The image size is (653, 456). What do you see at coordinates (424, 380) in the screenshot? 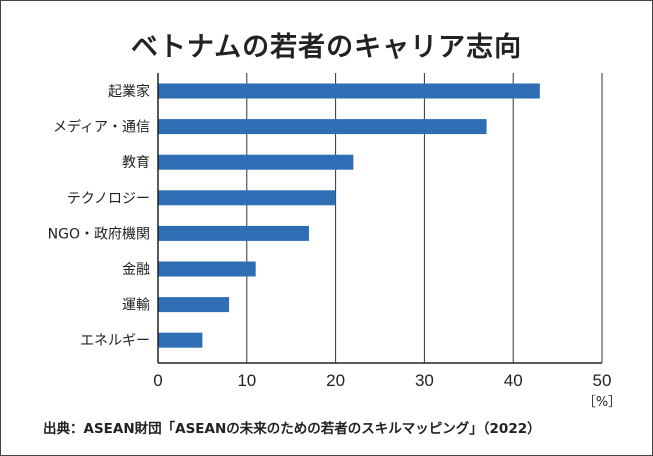
I see `x-tick-label: 30` at bounding box center [424, 380].